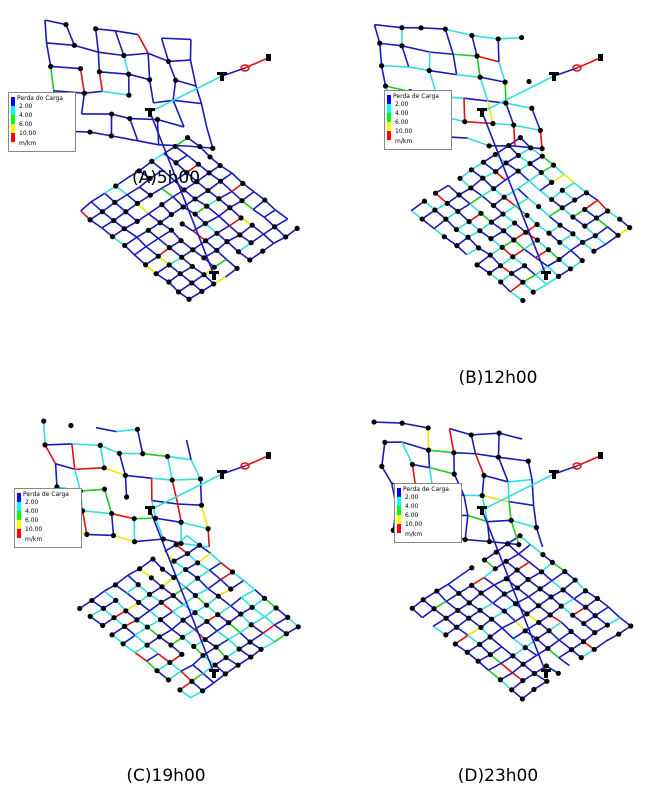 This screenshot has width=664, height=797. Describe the element at coordinates (503, 163) in the screenshot. I see `network-map` at that location.